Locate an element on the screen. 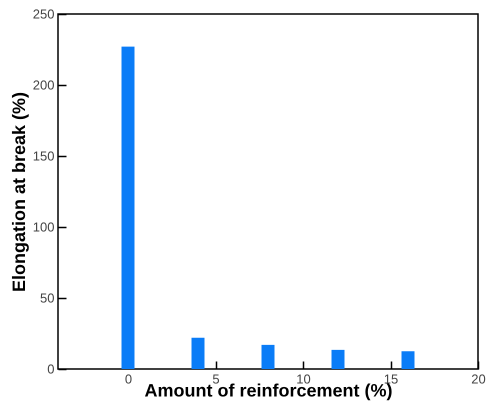 The height and width of the screenshot is (412, 491). y-tick-label: 50 is located at coordinates (47, 298).